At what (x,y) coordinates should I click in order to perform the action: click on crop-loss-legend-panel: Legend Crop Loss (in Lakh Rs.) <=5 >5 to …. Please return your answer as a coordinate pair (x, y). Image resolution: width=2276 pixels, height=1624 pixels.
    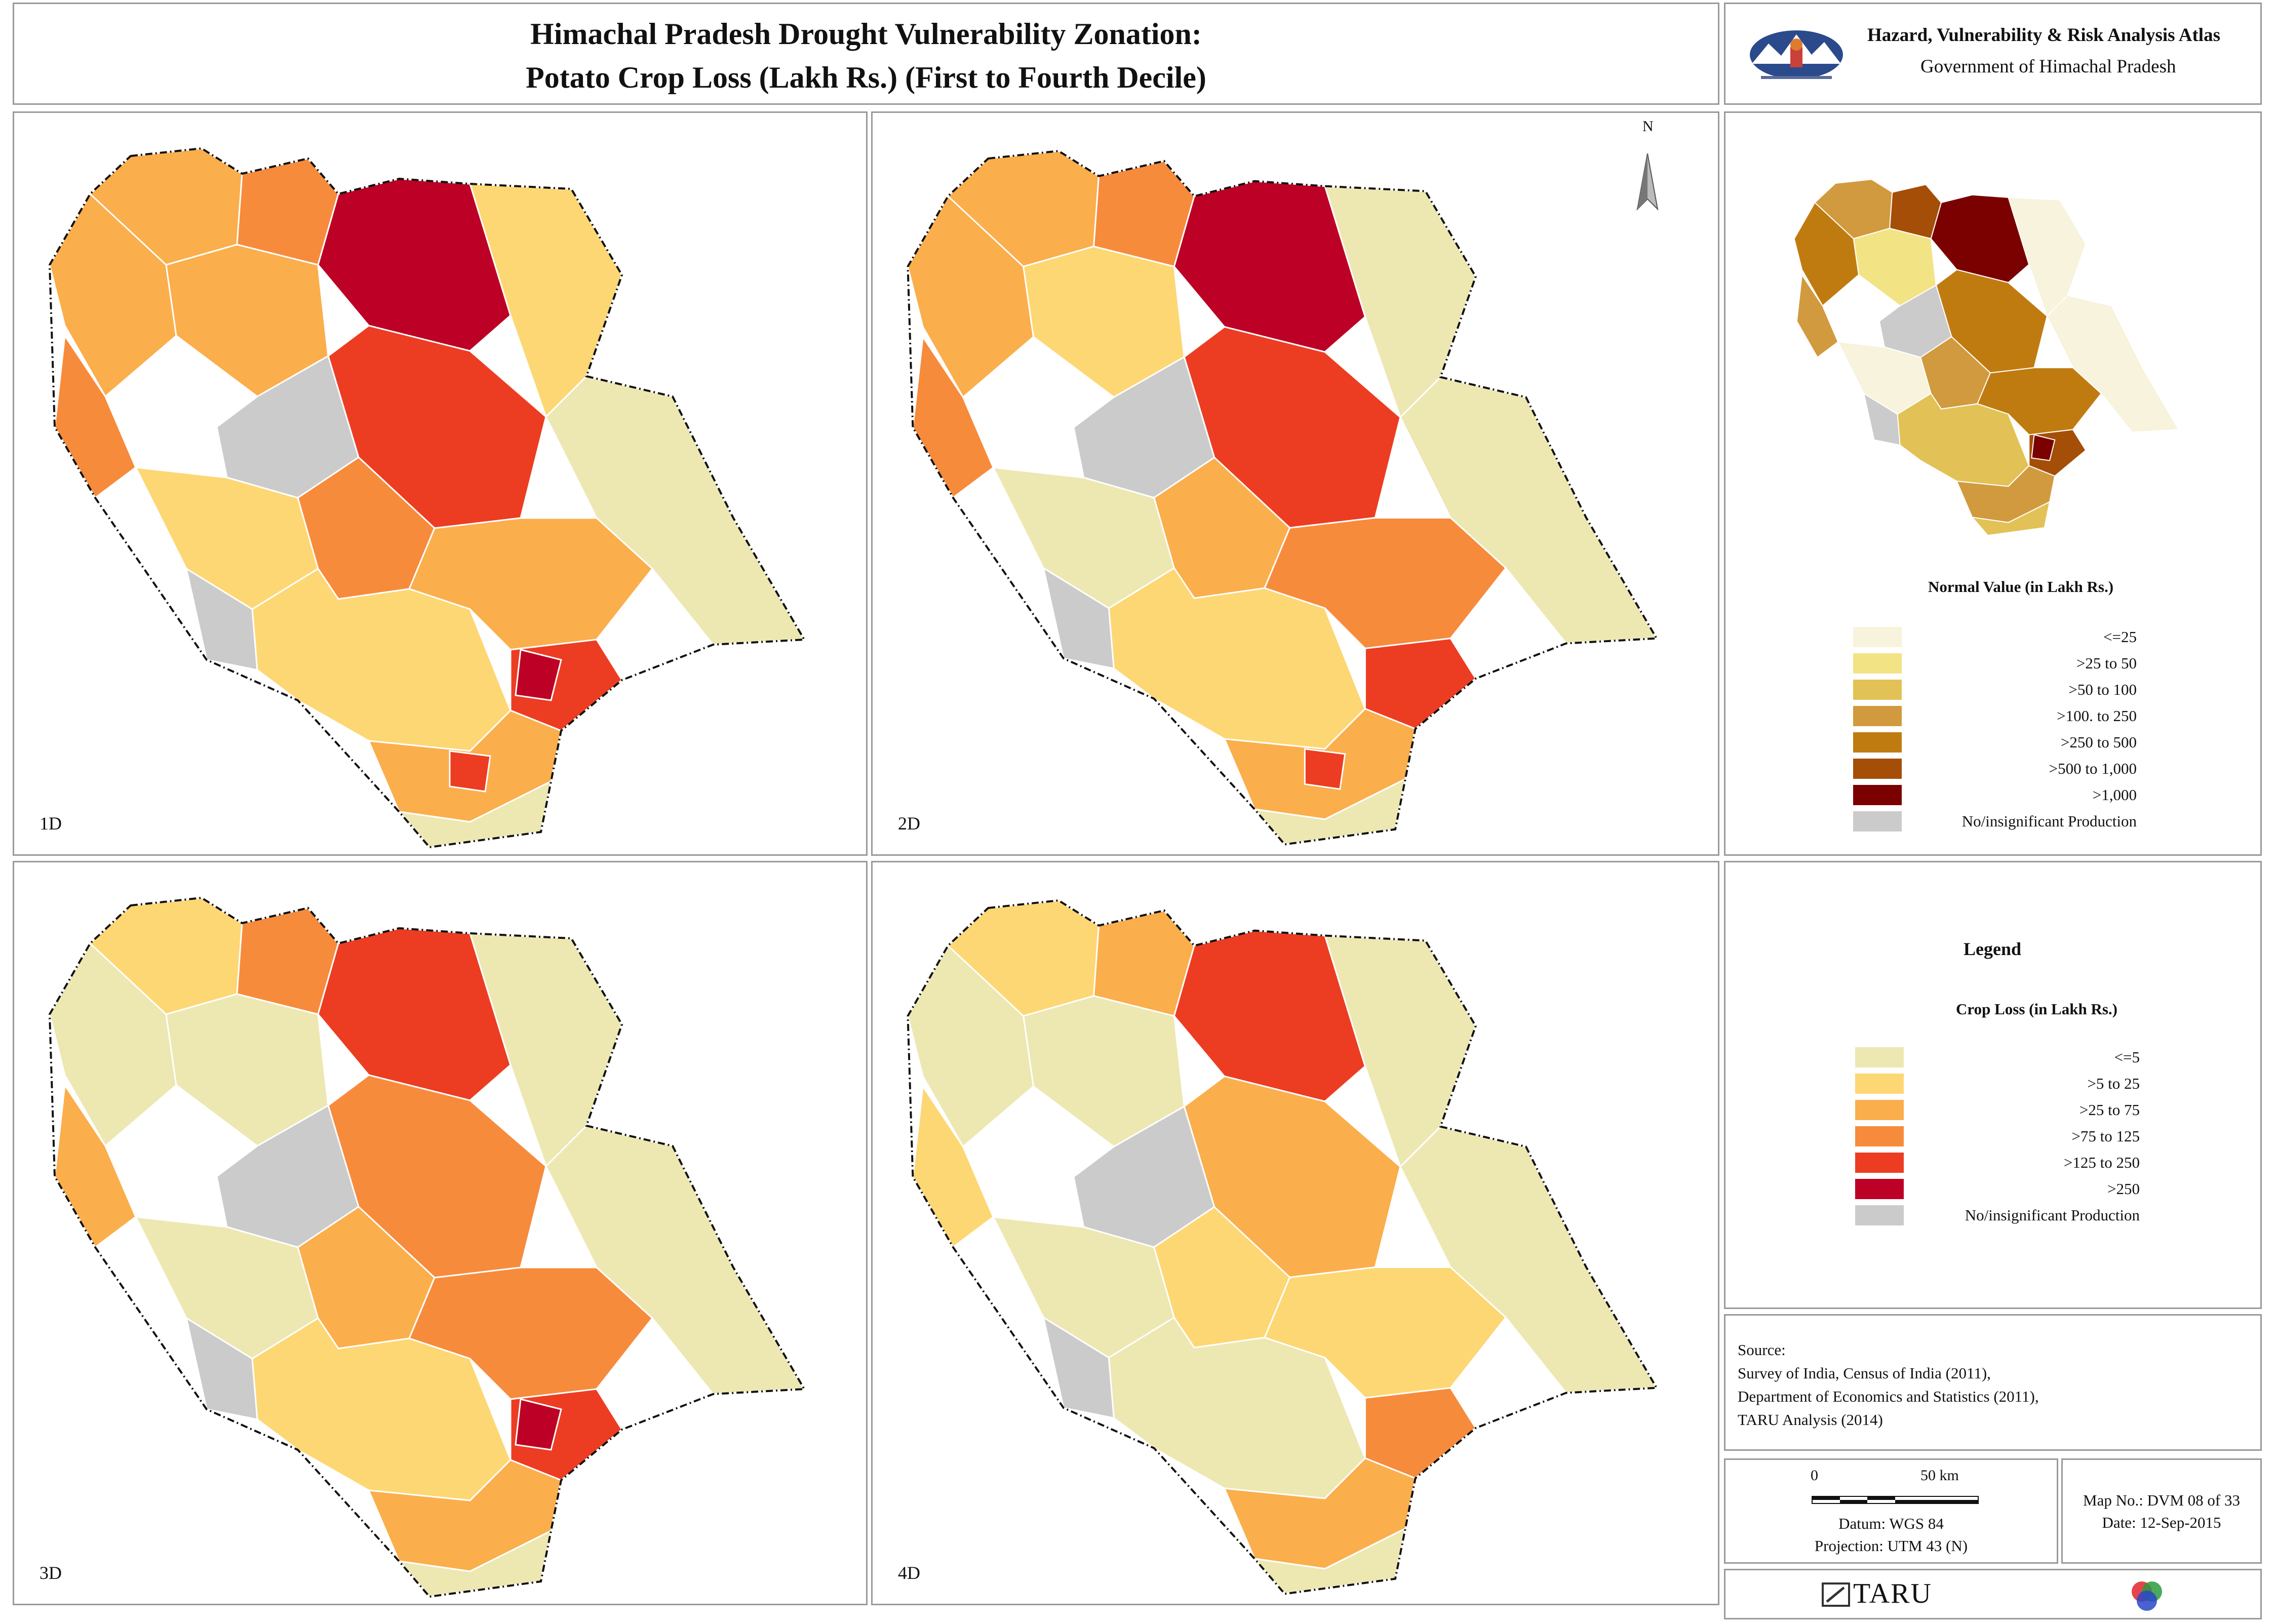
    Looking at the image, I should click on (1993, 1085).